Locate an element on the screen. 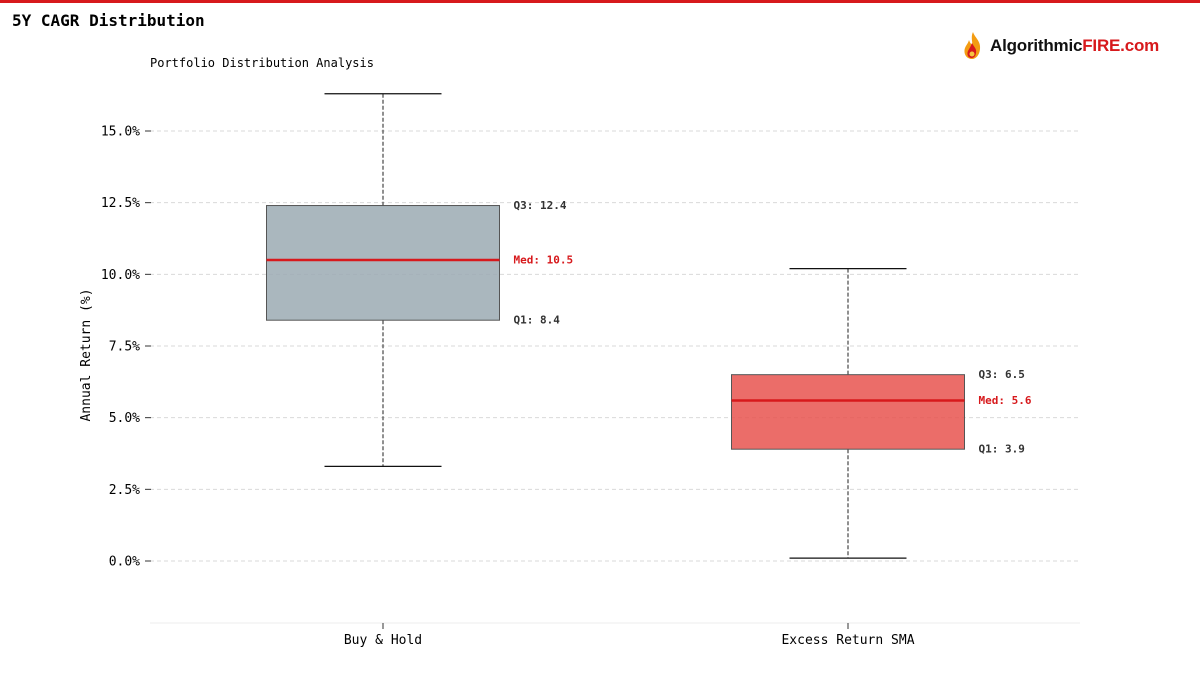  logo-text: AlgorithmicFIRE.com is located at coordinates (1074, 46).